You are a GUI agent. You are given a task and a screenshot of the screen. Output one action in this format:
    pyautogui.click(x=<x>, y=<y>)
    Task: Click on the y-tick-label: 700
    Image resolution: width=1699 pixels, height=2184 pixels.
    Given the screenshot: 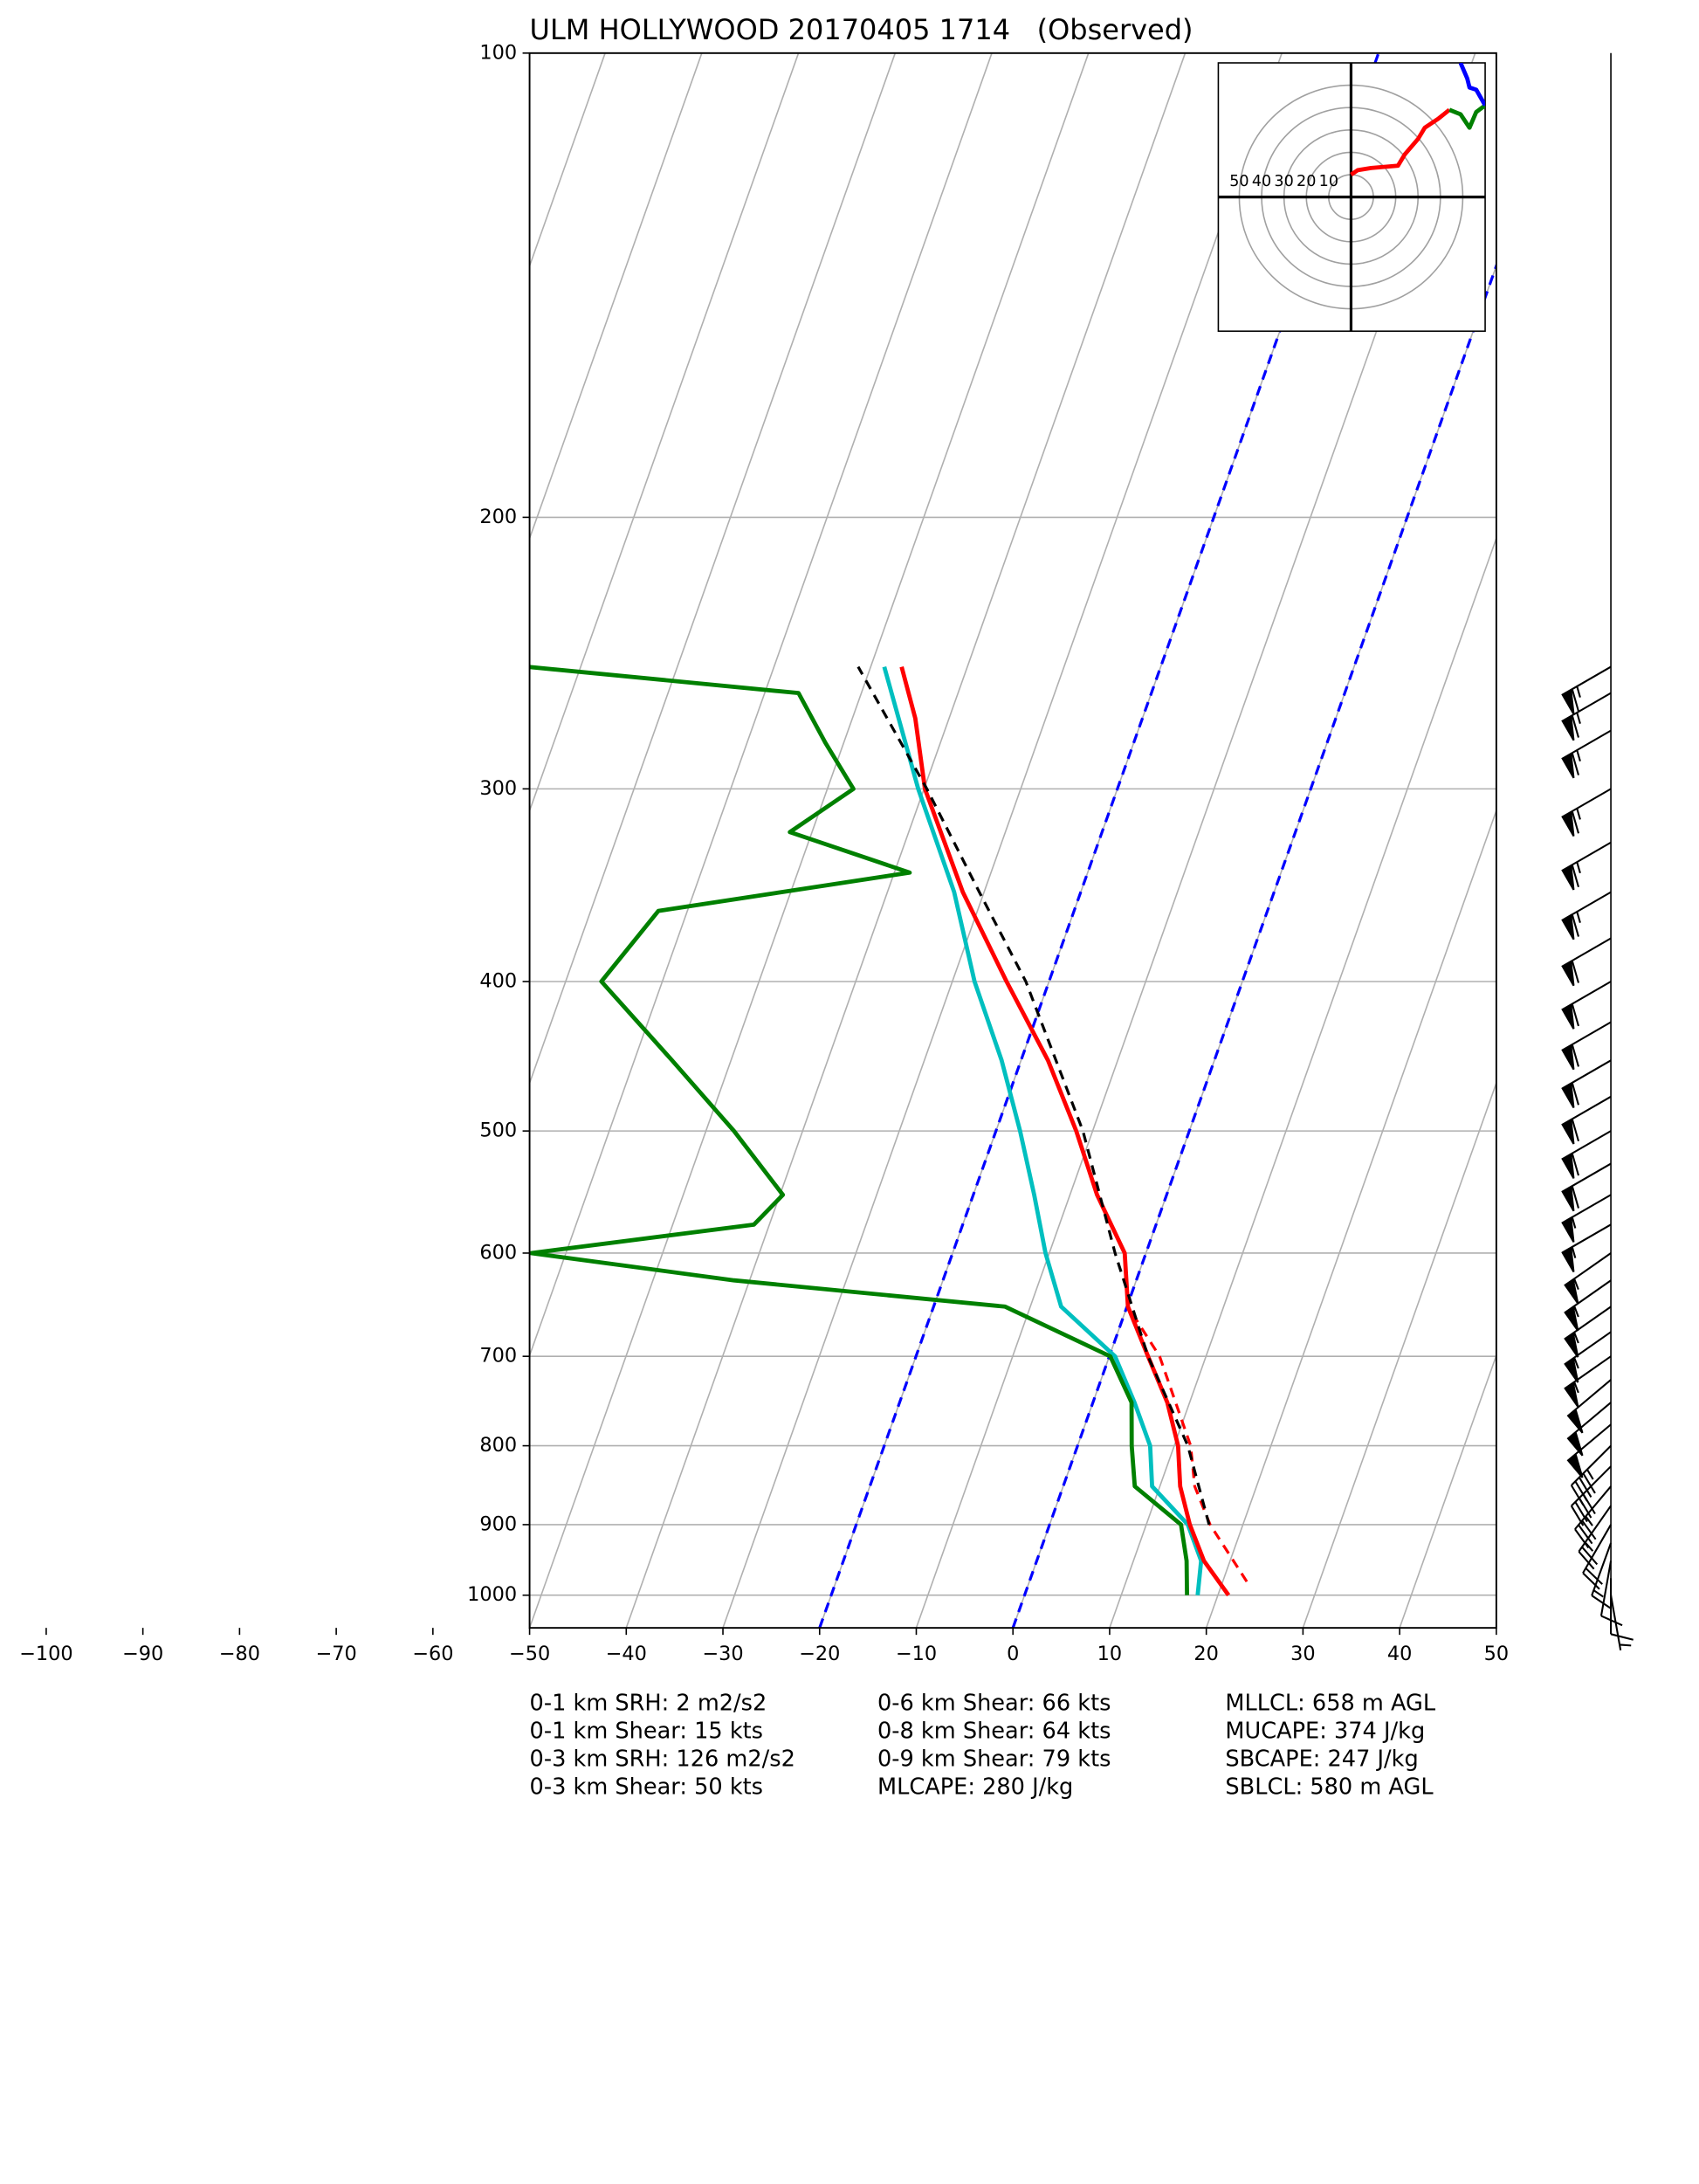 What is the action you would take?
    pyautogui.click(x=498, y=1356)
    